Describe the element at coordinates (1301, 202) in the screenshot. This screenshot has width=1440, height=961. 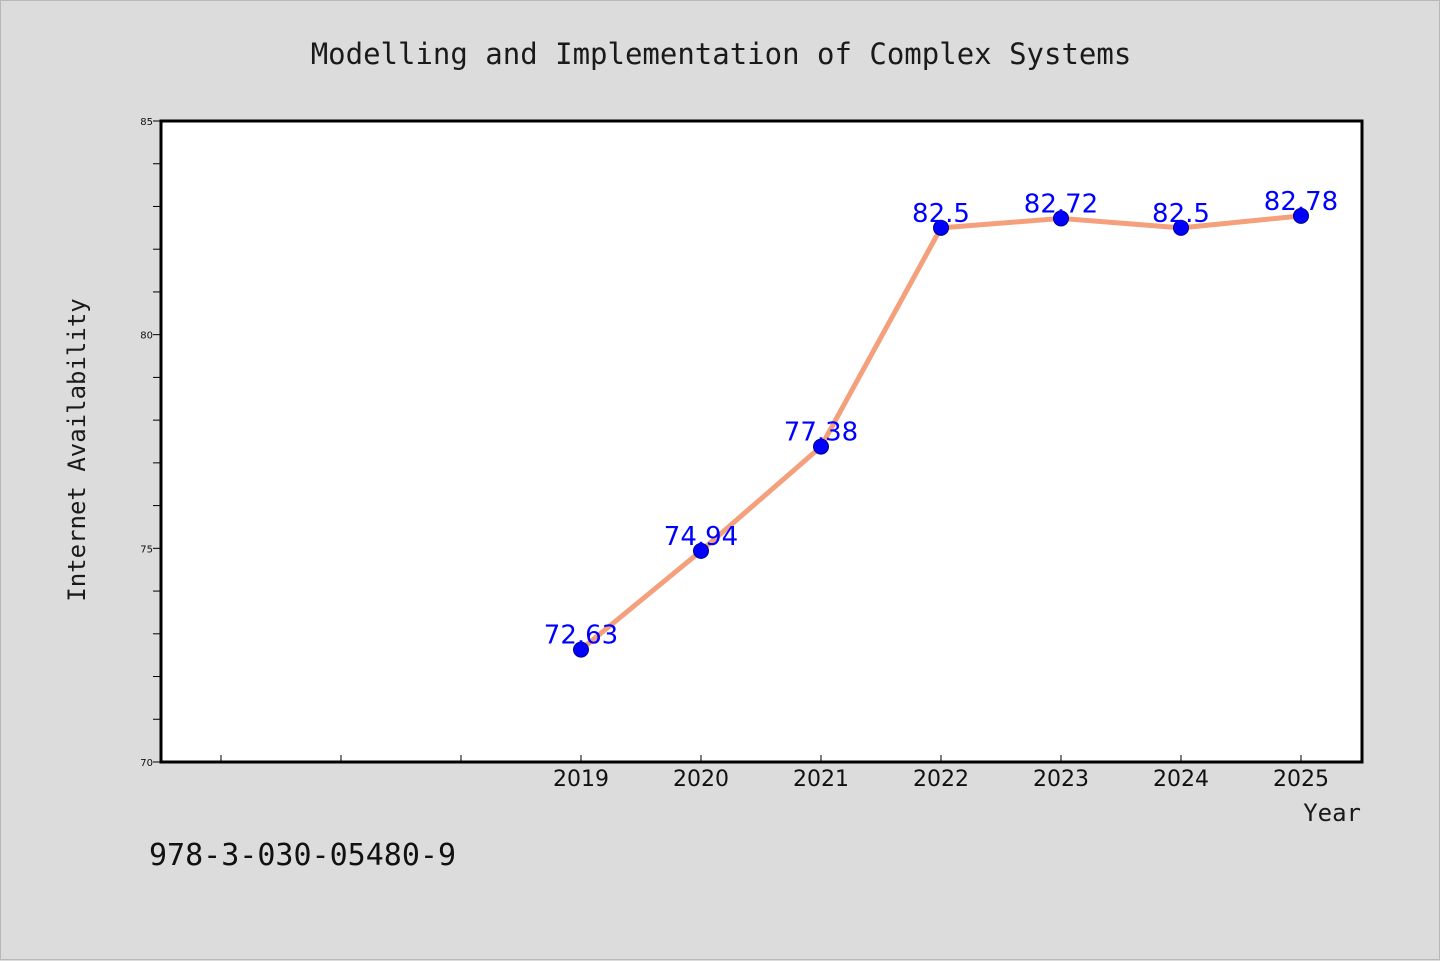
I see `data-label: 82.78` at that location.